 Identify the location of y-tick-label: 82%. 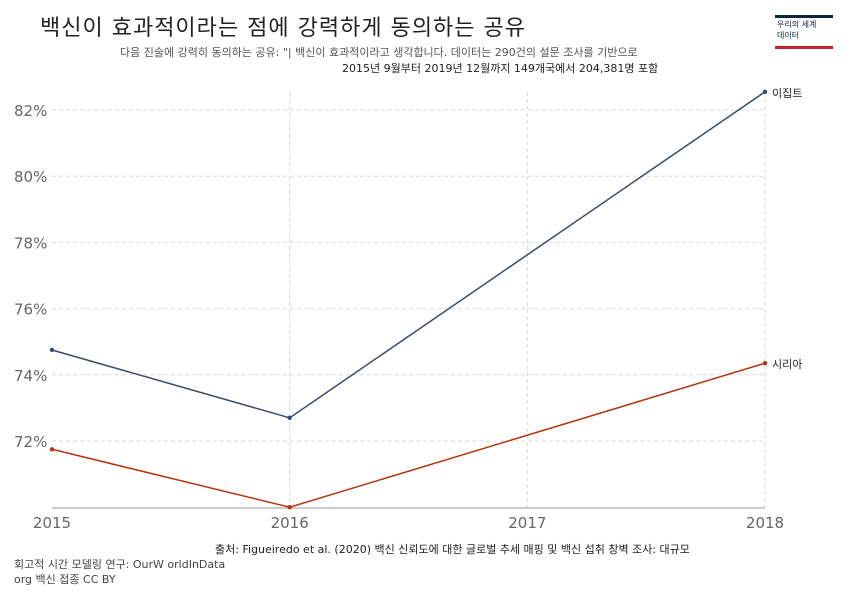
(30, 111).